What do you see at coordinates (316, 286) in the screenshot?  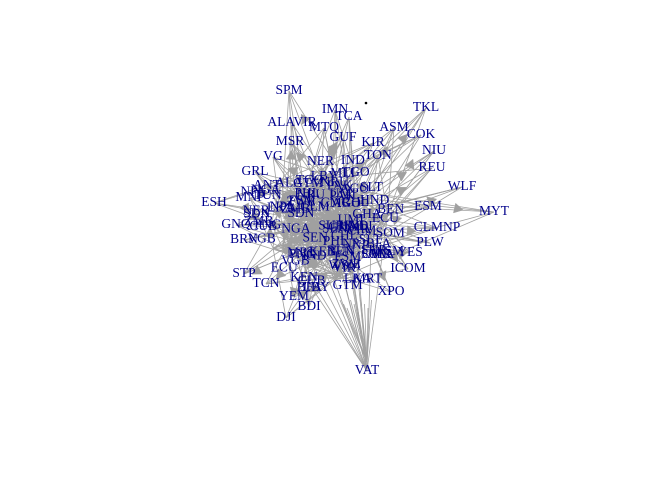 I see `node-label: LBY` at bounding box center [316, 286].